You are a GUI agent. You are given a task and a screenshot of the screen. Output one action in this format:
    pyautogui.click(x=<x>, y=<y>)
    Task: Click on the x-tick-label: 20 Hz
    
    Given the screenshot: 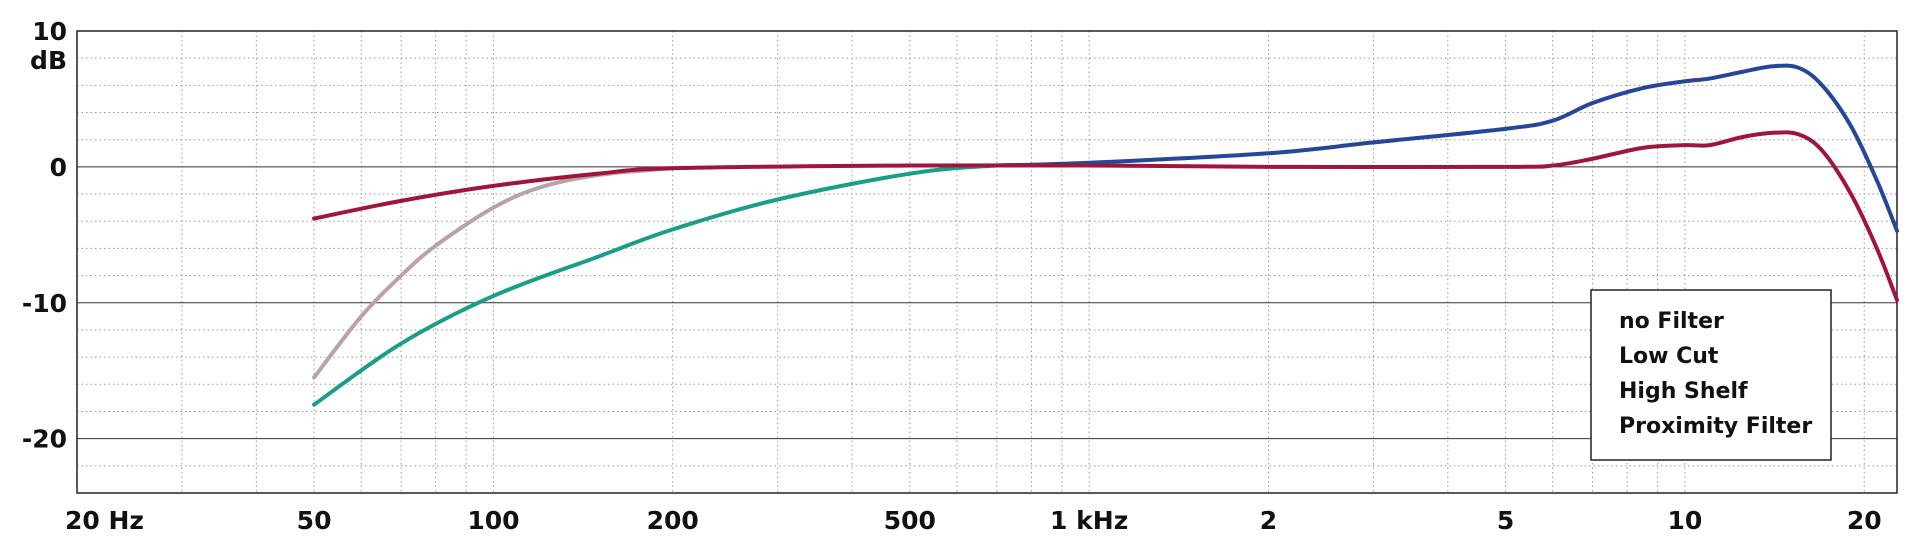 What is the action you would take?
    pyautogui.click(x=104, y=520)
    